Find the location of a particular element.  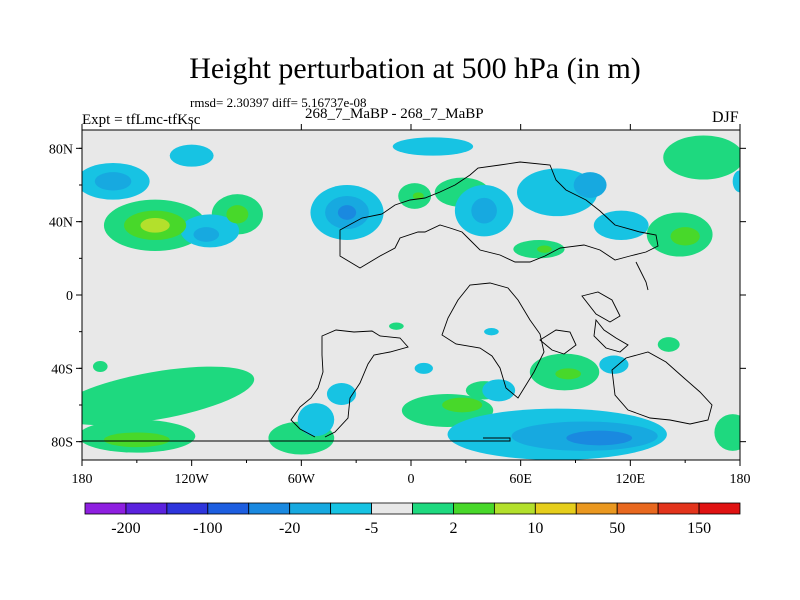

coastline-africa is located at coordinates (493, 340).